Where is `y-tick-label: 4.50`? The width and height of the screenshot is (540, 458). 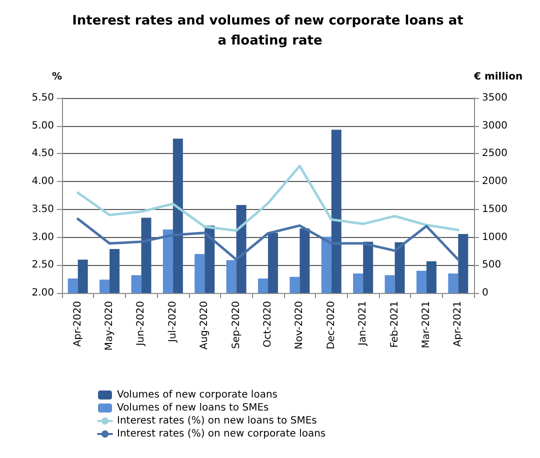
y-tick-label: 4.50 is located at coordinates (43, 154).